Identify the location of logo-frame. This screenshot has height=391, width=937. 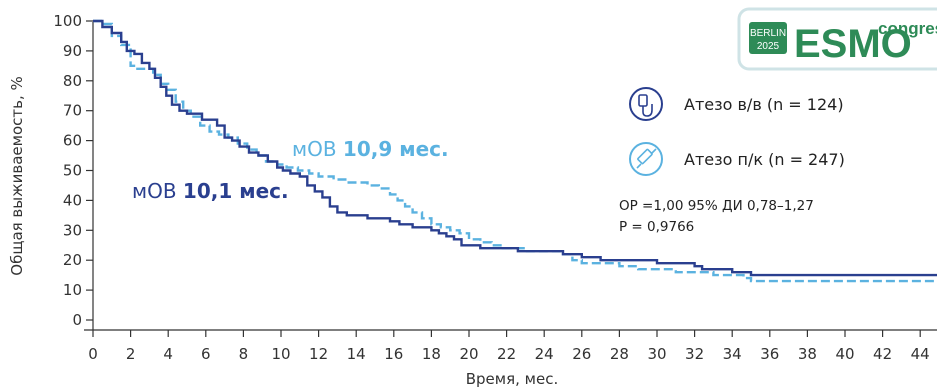
(837, 39).